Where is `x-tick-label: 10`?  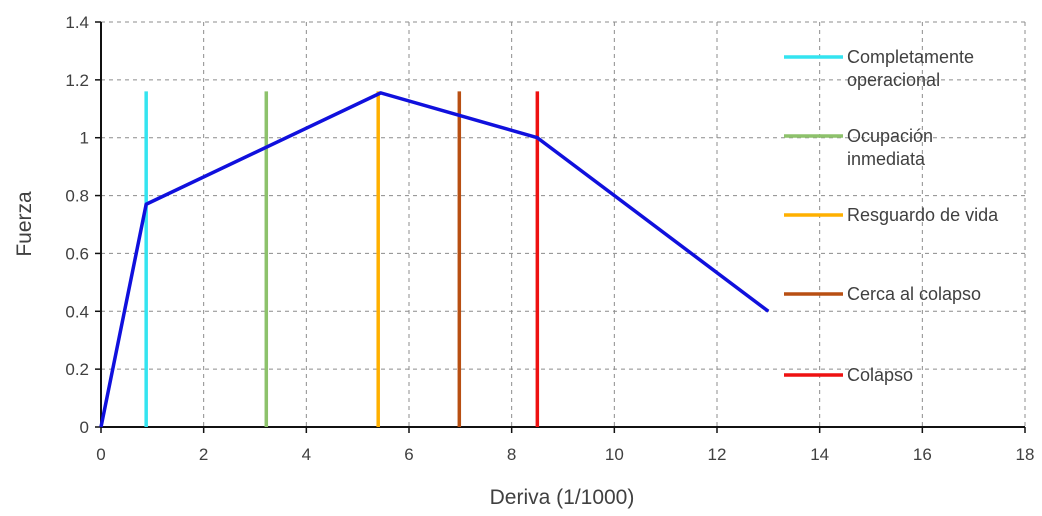 x-tick-label: 10 is located at coordinates (614, 454).